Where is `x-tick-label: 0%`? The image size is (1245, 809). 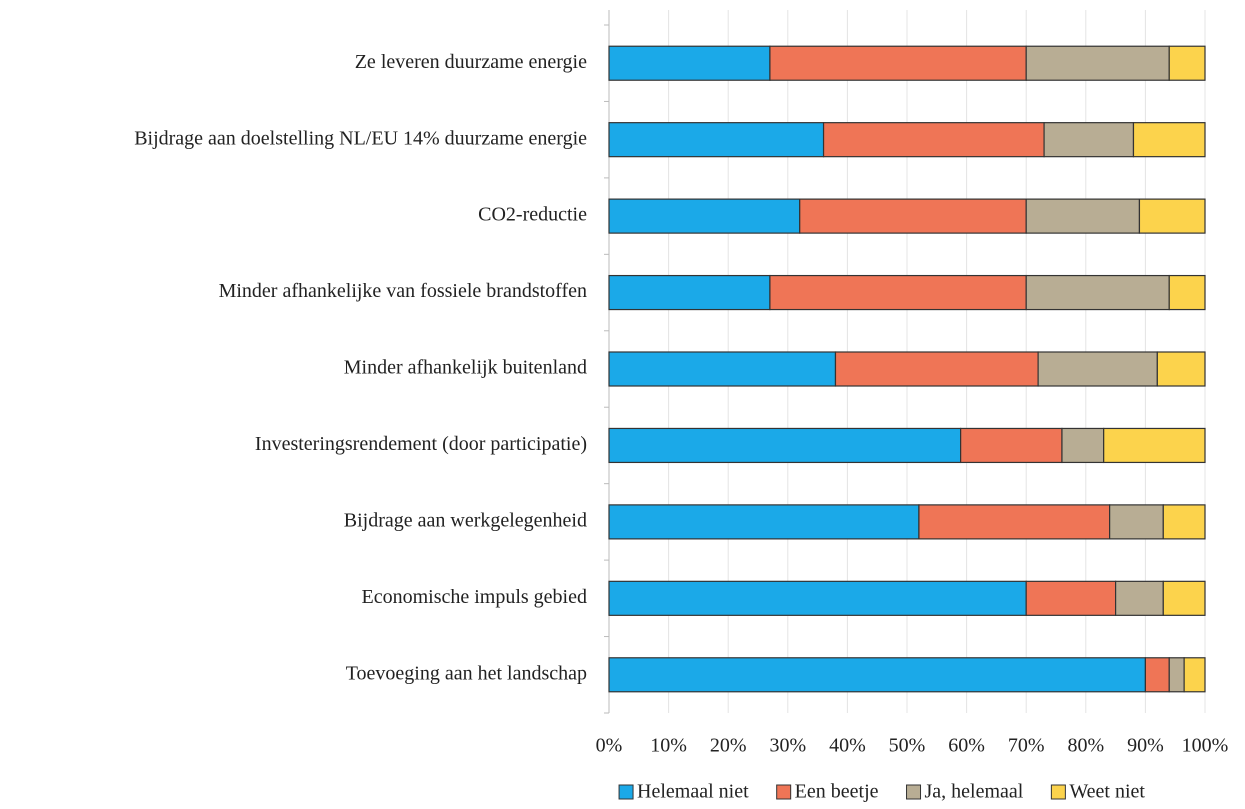 x-tick-label: 0% is located at coordinates (609, 746).